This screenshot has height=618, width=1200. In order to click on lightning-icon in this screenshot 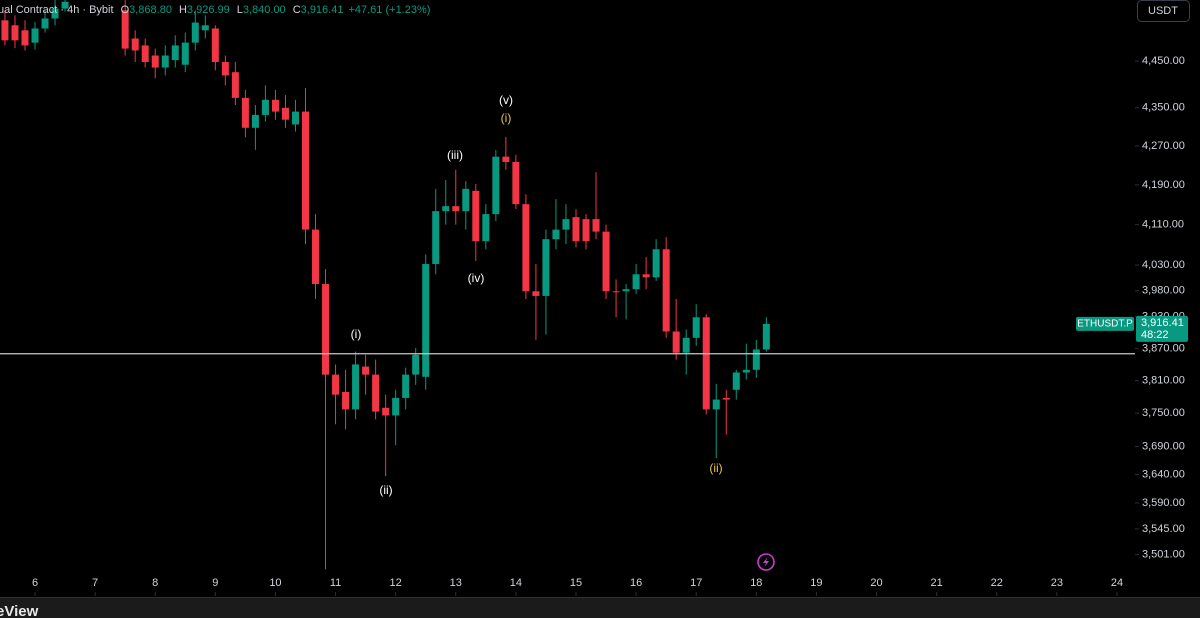, I will do `click(766, 562)`.